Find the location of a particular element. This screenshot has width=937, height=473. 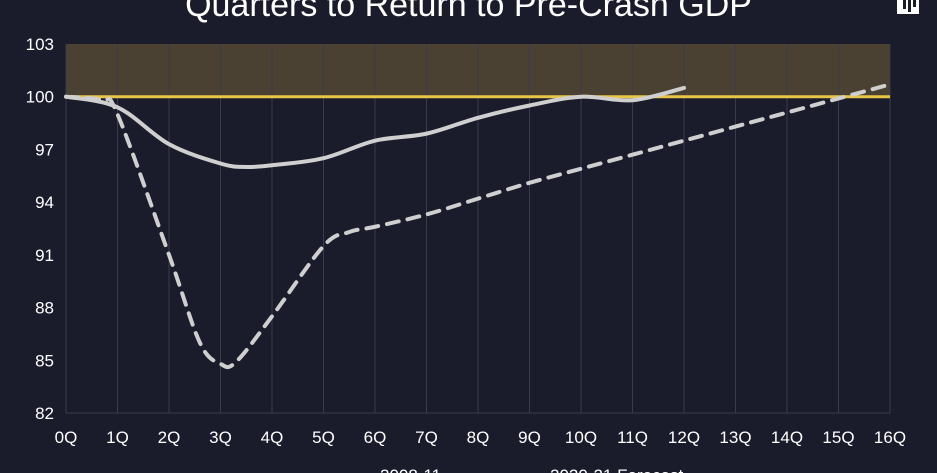

y-tick-label: 97 is located at coordinates (44, 149).